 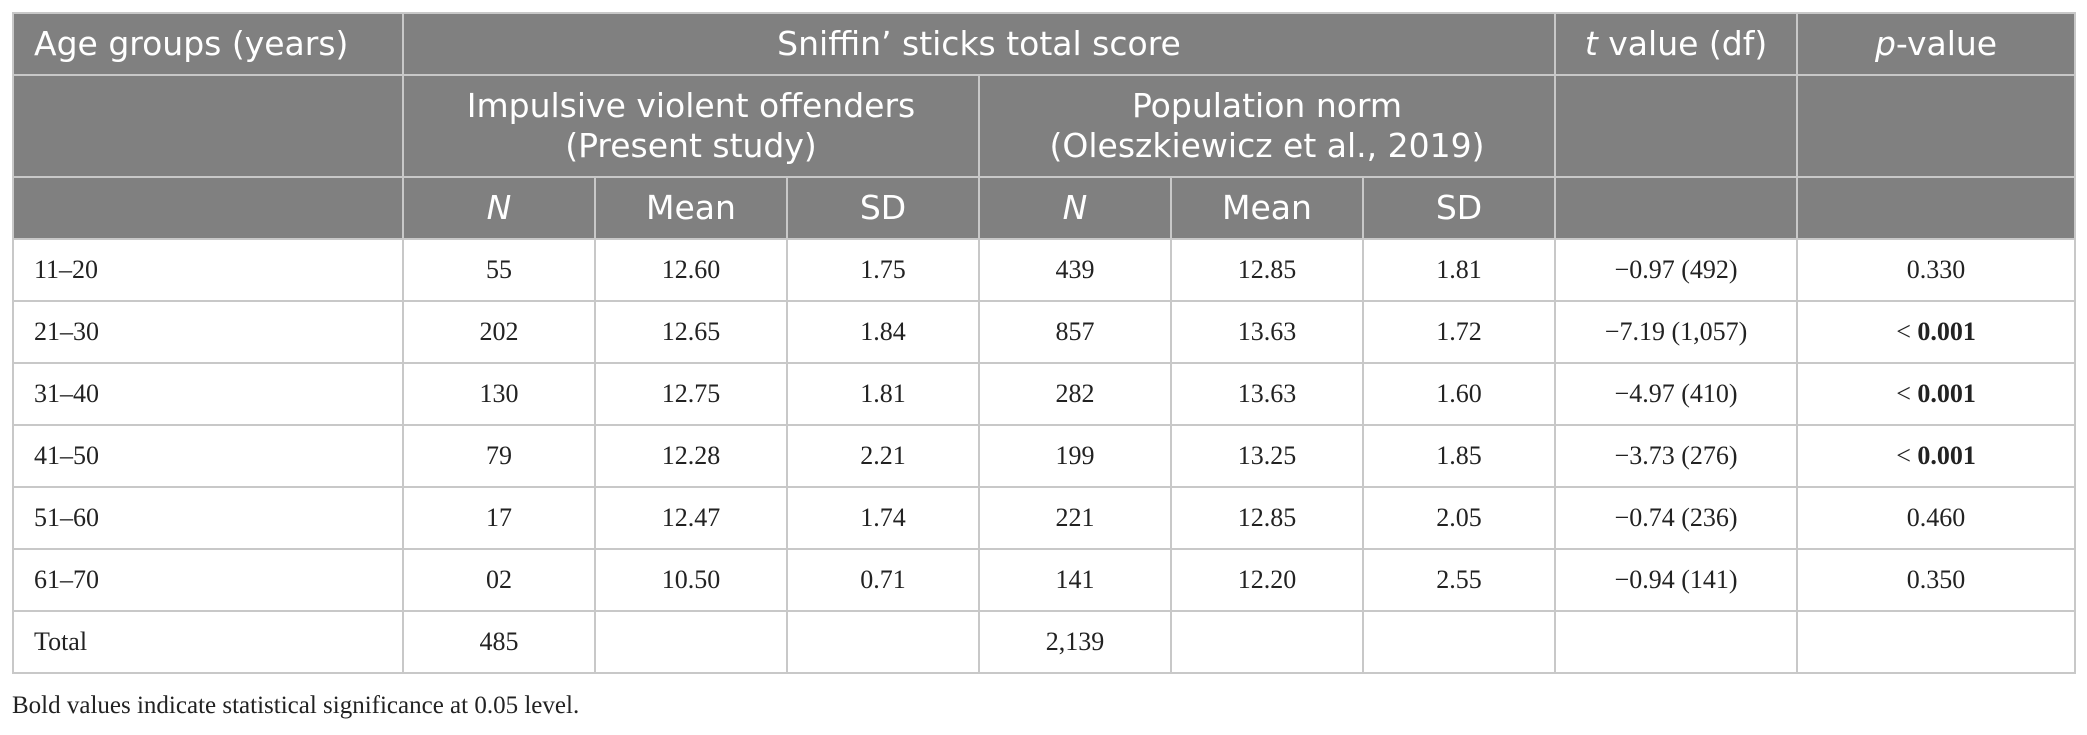 I want to click on cell-t: −3.73 (276), so click(x=1676, y=456).